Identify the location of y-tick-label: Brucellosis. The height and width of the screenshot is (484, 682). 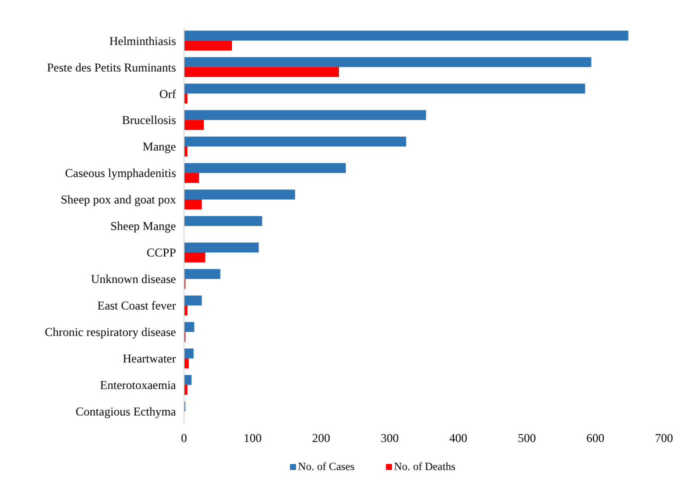
(149, 120).